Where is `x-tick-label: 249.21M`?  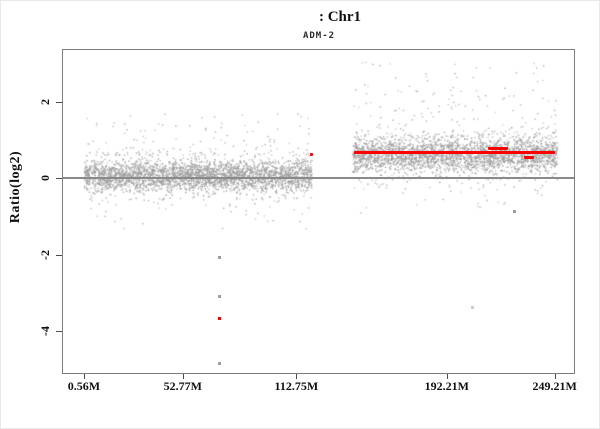
x-tick-label: 249.21M is located at coordinates (554, 386).